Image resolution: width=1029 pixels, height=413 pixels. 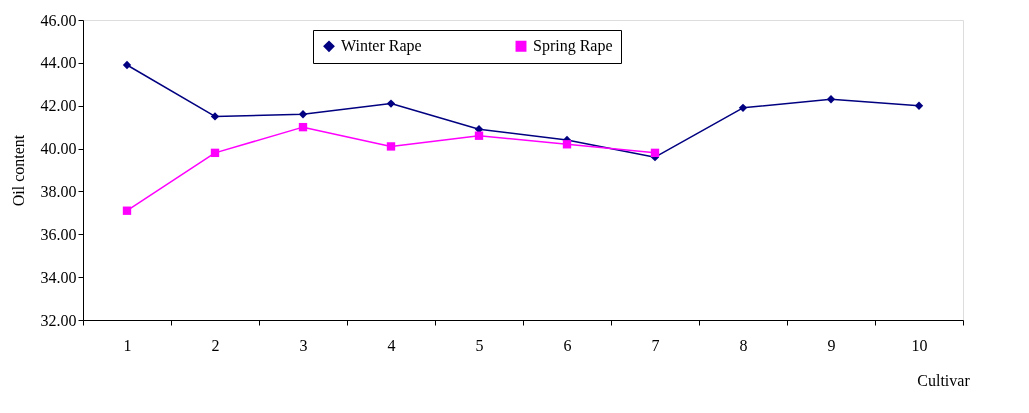 I want to click on x-tick-label: 1, so click(x=127, y=345).